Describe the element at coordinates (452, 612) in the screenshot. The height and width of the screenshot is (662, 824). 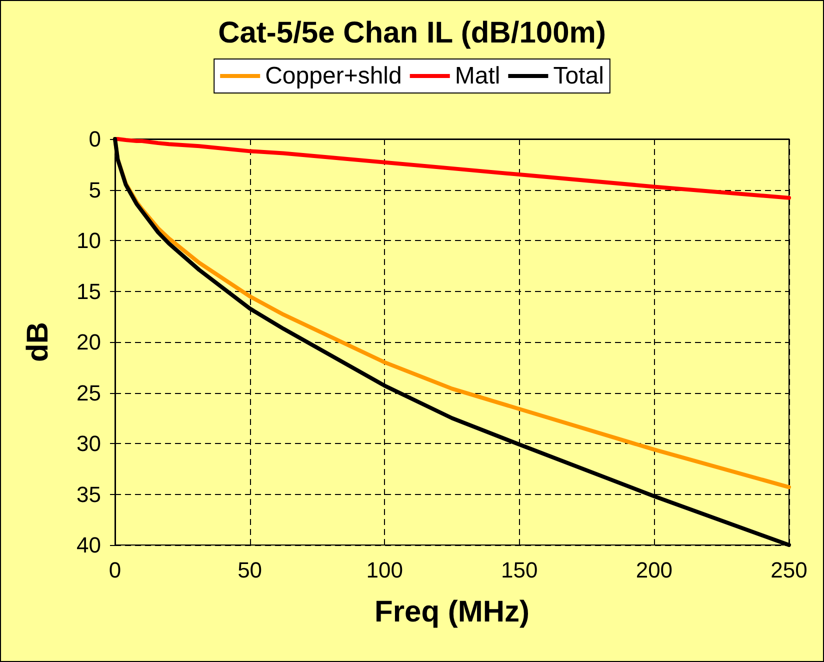
I see `x-axis-title: Freq (MHz)` at that location.